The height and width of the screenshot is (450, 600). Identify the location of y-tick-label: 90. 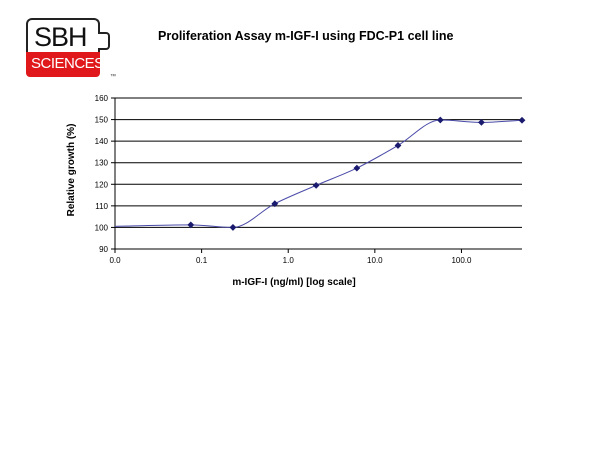
(103, 249).